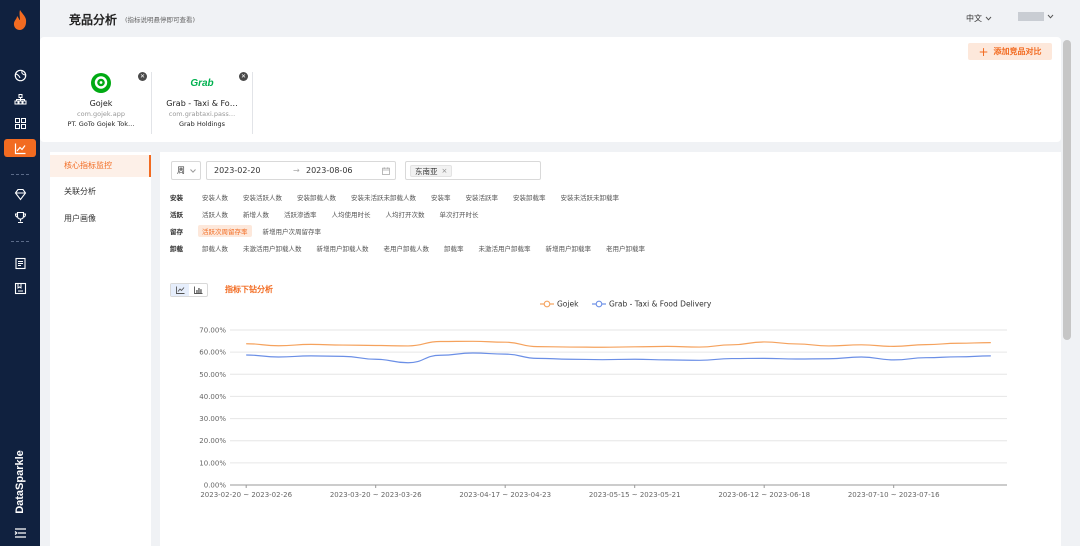 Image resolution: width=1080 pixels, height=546 pixels. What do you see at coordinates (20, 263) in the screenshot?
I see `report-icon` at bounding box center [20, 263].